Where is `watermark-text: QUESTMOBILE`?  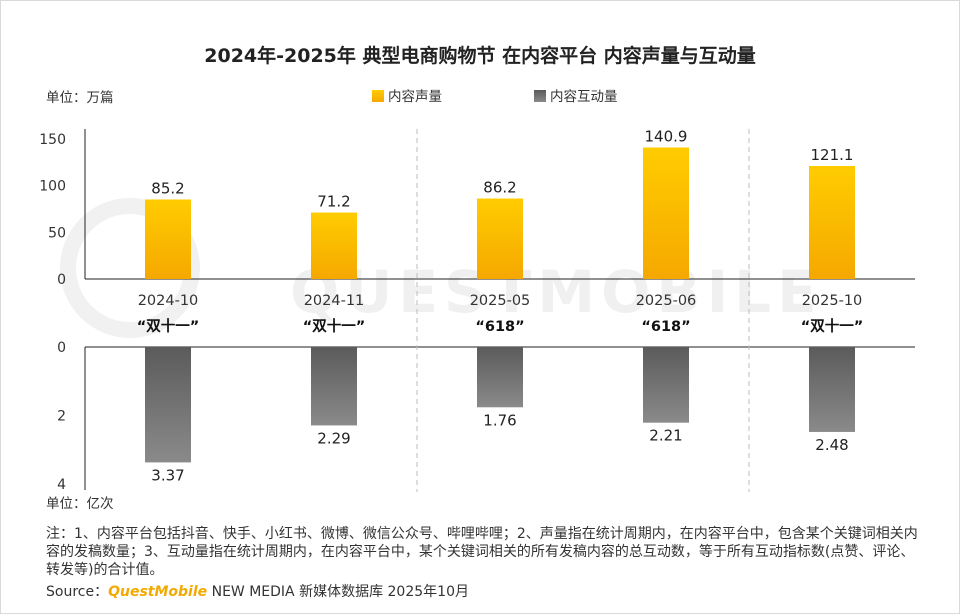
watermark-text: QUESTMOBILE is located at coordinates (556, 292).